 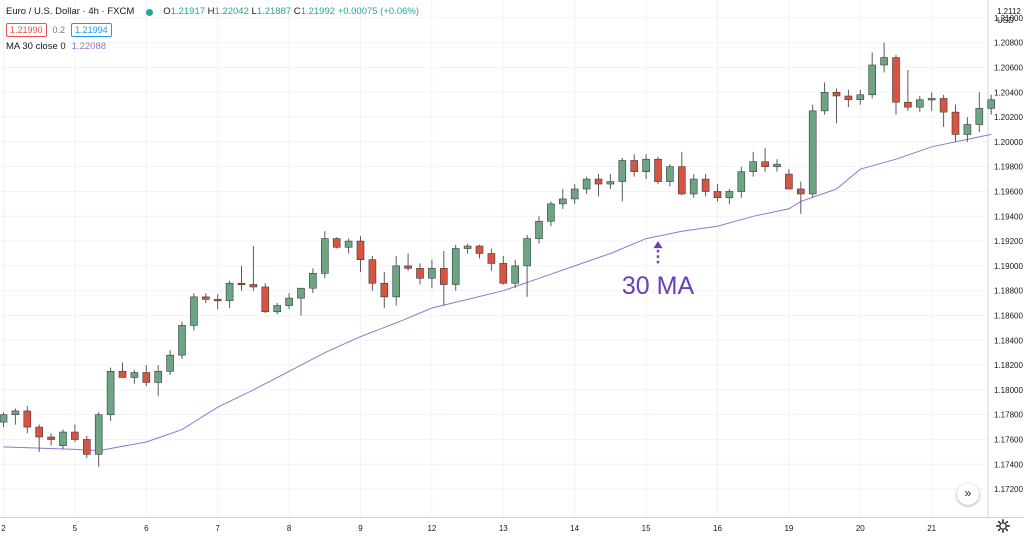 I want to click on ohlc-change: +0.00075 (+0.06%), so click(x=378, y=11).